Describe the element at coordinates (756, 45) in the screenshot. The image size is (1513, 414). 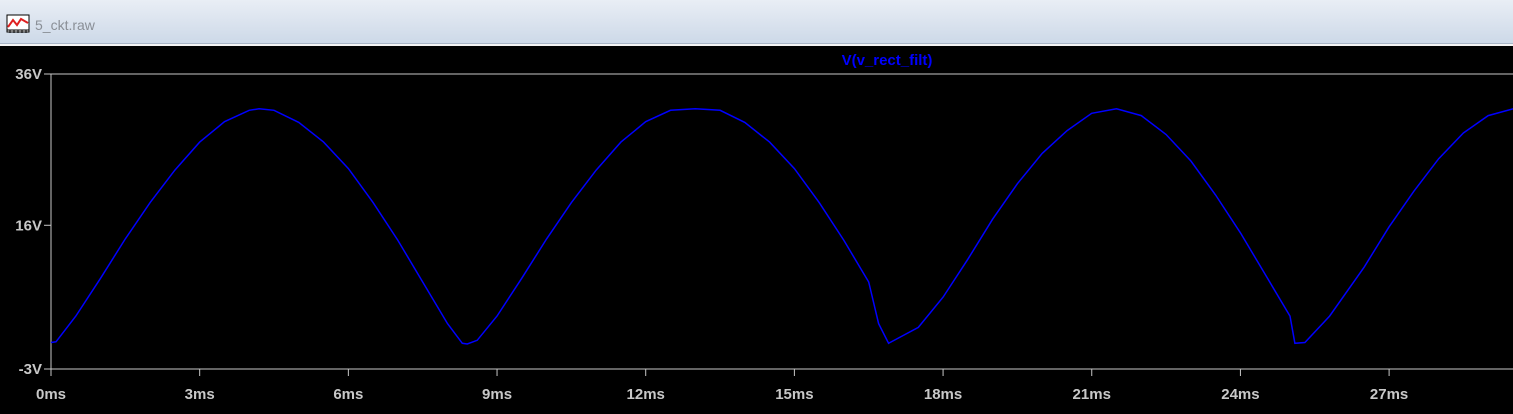
I see `separator` at that location.